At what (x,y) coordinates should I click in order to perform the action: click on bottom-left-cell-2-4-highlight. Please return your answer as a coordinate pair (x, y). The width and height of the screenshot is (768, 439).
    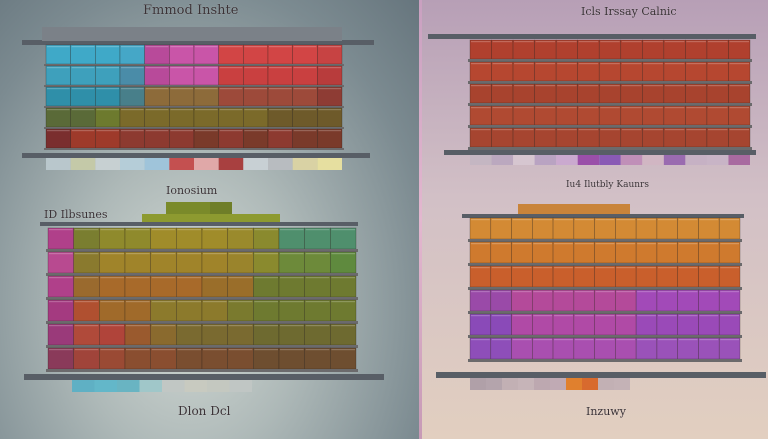
    Looking at the image, I should click on (163, 278).